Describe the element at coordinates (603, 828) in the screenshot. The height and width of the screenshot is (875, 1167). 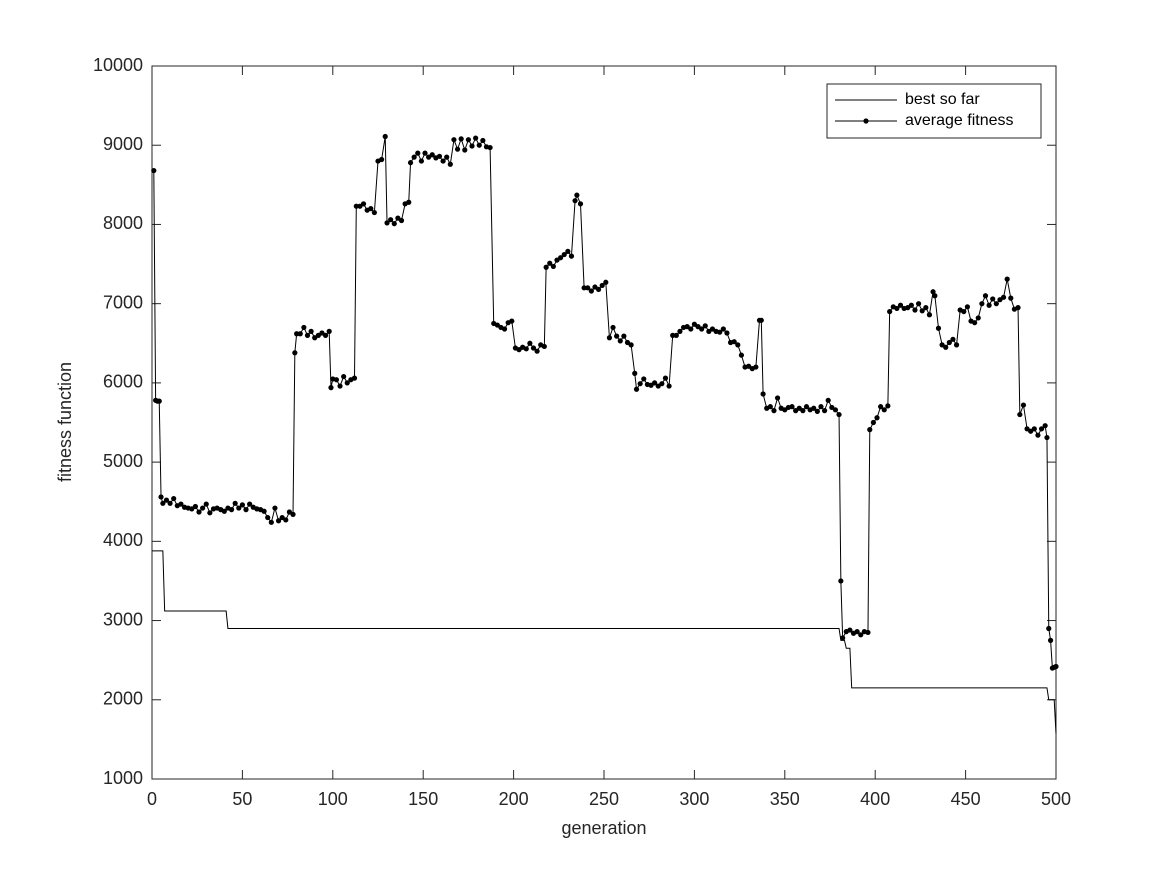
I see `x-axis-label: generation` at that location.